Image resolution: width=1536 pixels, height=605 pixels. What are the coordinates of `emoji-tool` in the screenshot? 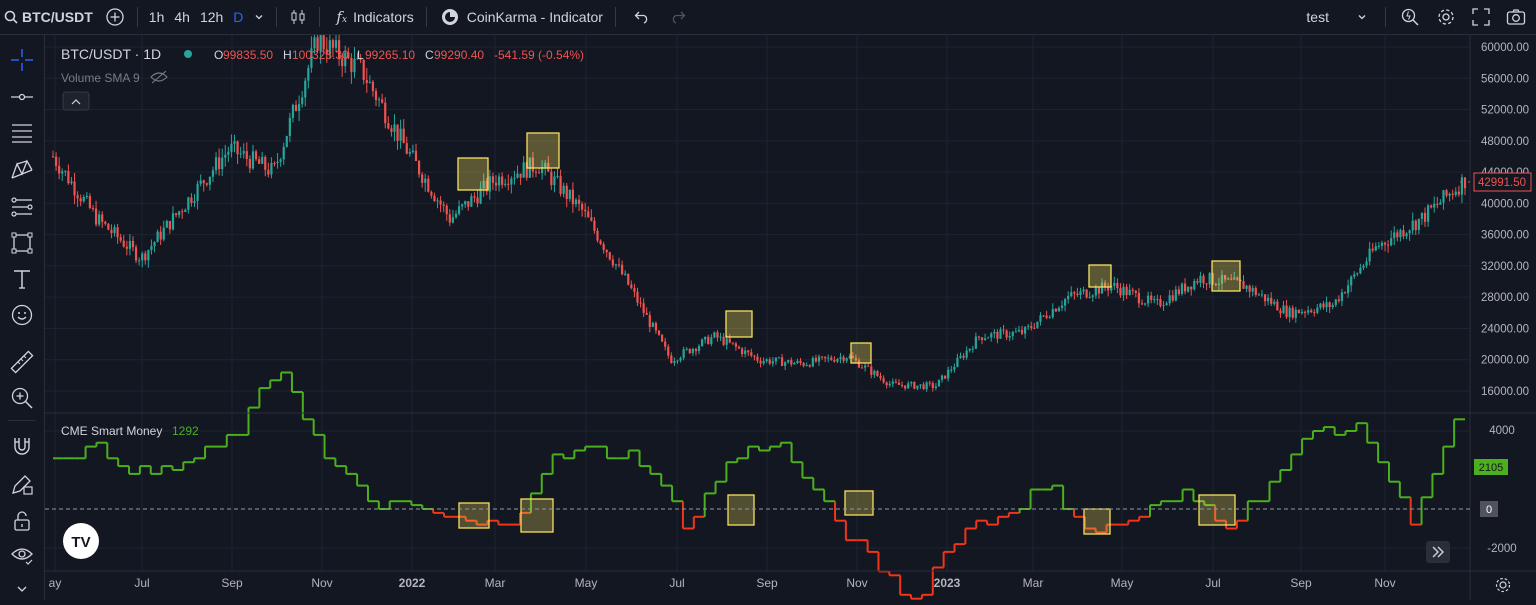 It's located at (22, 315).